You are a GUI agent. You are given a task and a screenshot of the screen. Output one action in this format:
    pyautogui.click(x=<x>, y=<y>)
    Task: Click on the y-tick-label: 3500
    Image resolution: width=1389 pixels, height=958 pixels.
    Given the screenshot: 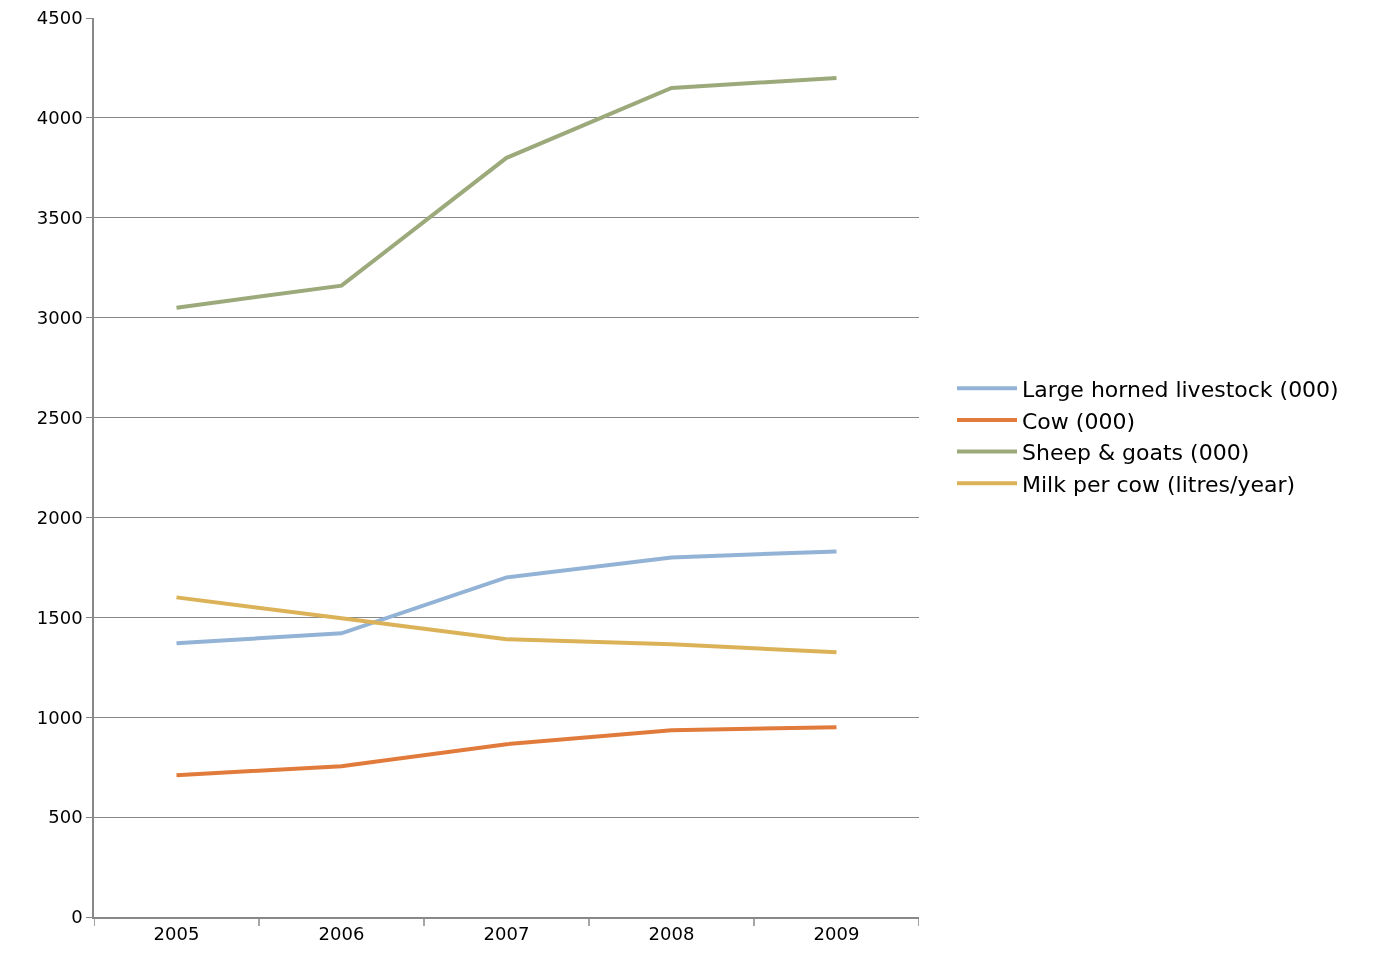 What is the action you would take?
    pyautogui.click(x=59, y=218)
    